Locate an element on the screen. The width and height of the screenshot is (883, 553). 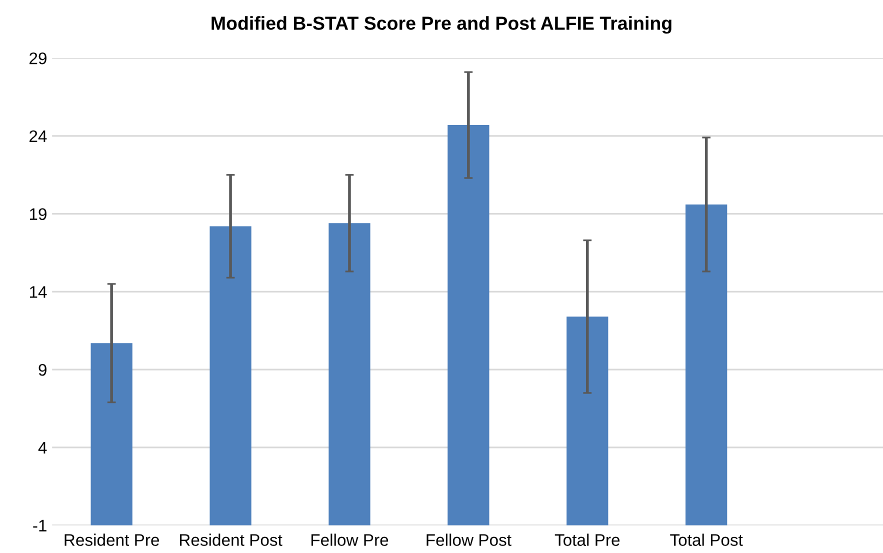
x-tick-label: Total Post is located at coordinates (706, 540).